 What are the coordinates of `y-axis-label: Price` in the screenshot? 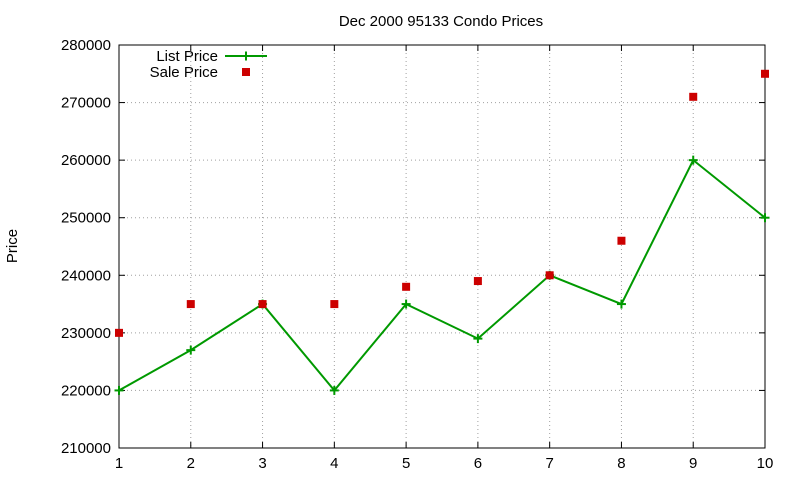 It's located at (12, 246).